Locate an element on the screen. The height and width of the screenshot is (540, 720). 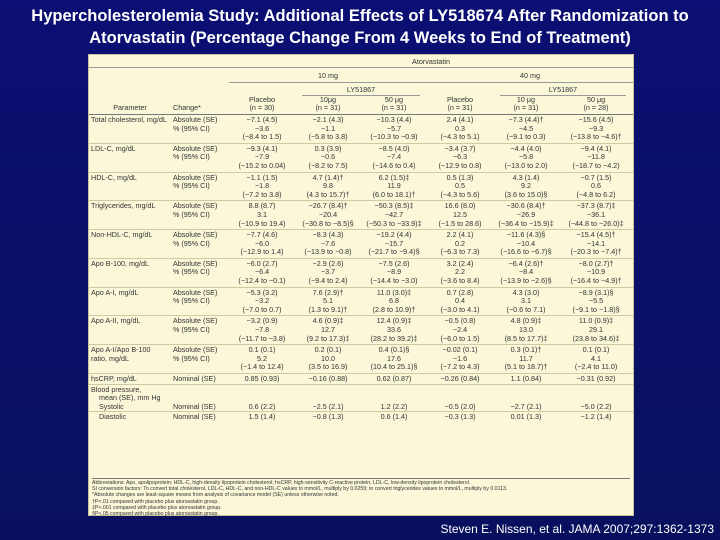
parameter-label: Apo B-100, mg/dL is located at coordinates (130, 272).